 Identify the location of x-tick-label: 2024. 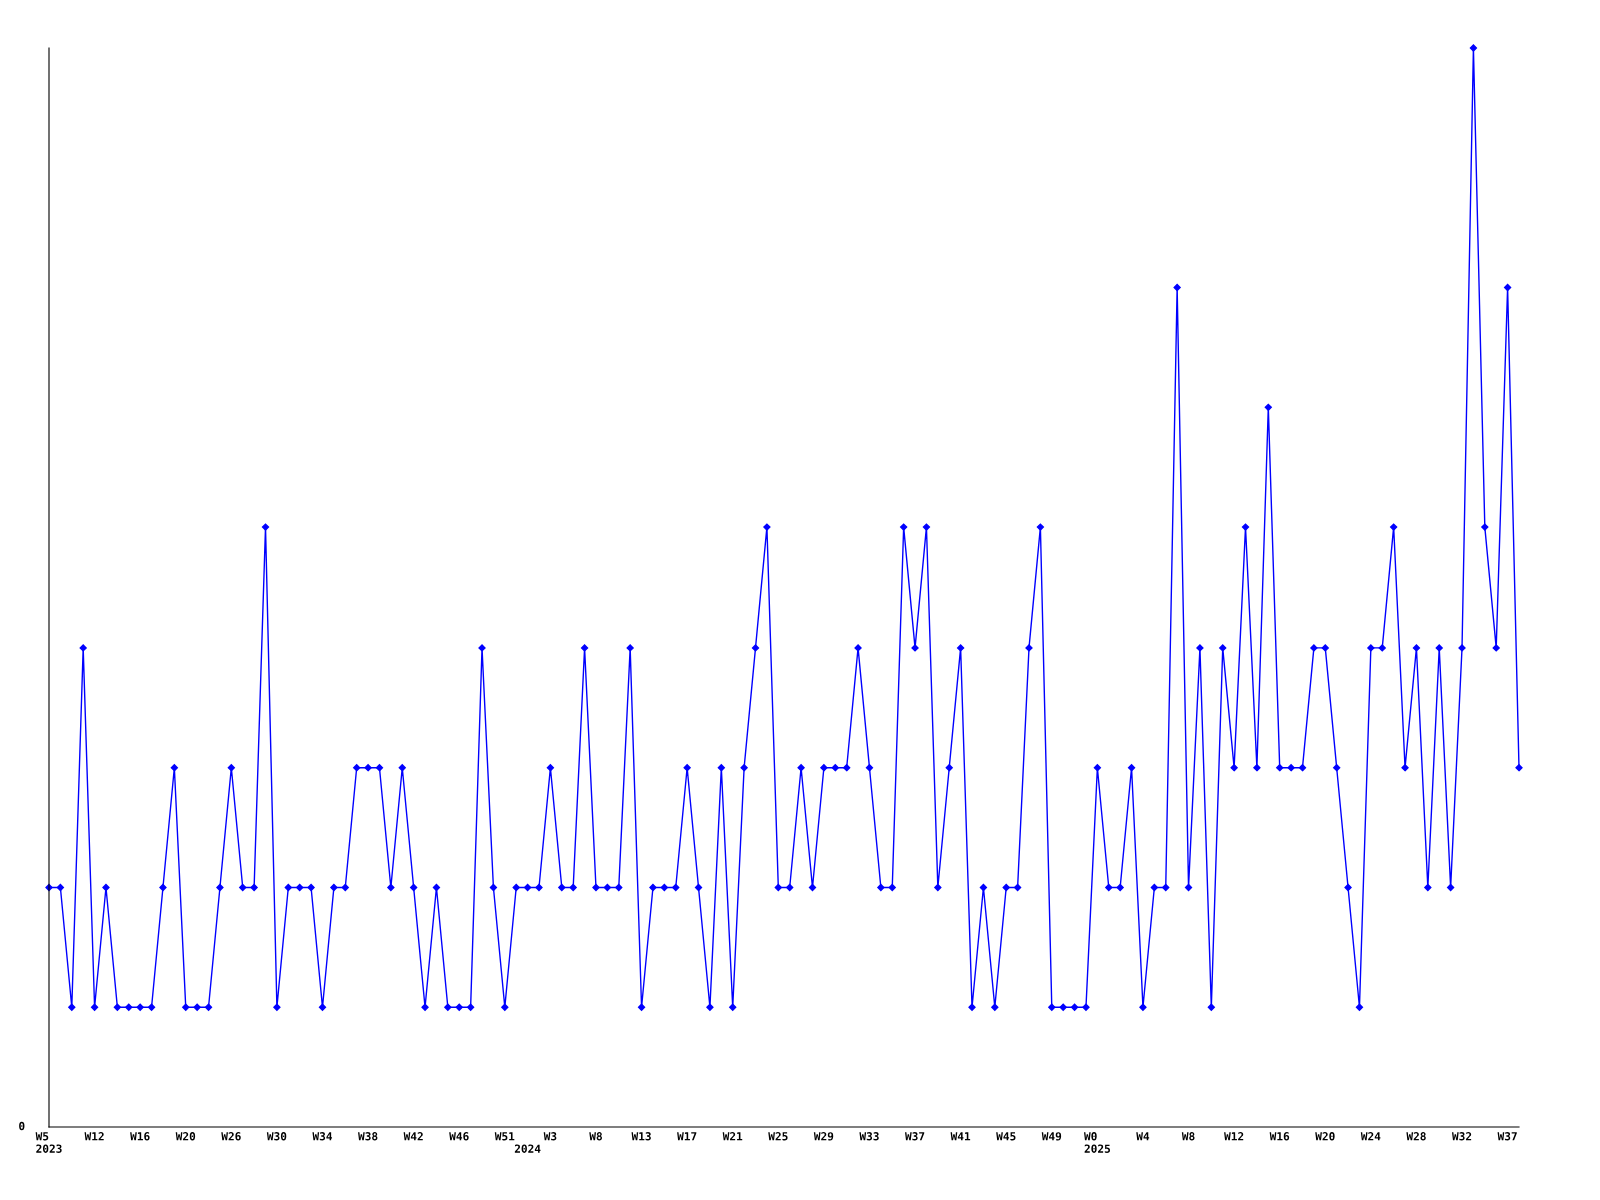
(527, 1148).